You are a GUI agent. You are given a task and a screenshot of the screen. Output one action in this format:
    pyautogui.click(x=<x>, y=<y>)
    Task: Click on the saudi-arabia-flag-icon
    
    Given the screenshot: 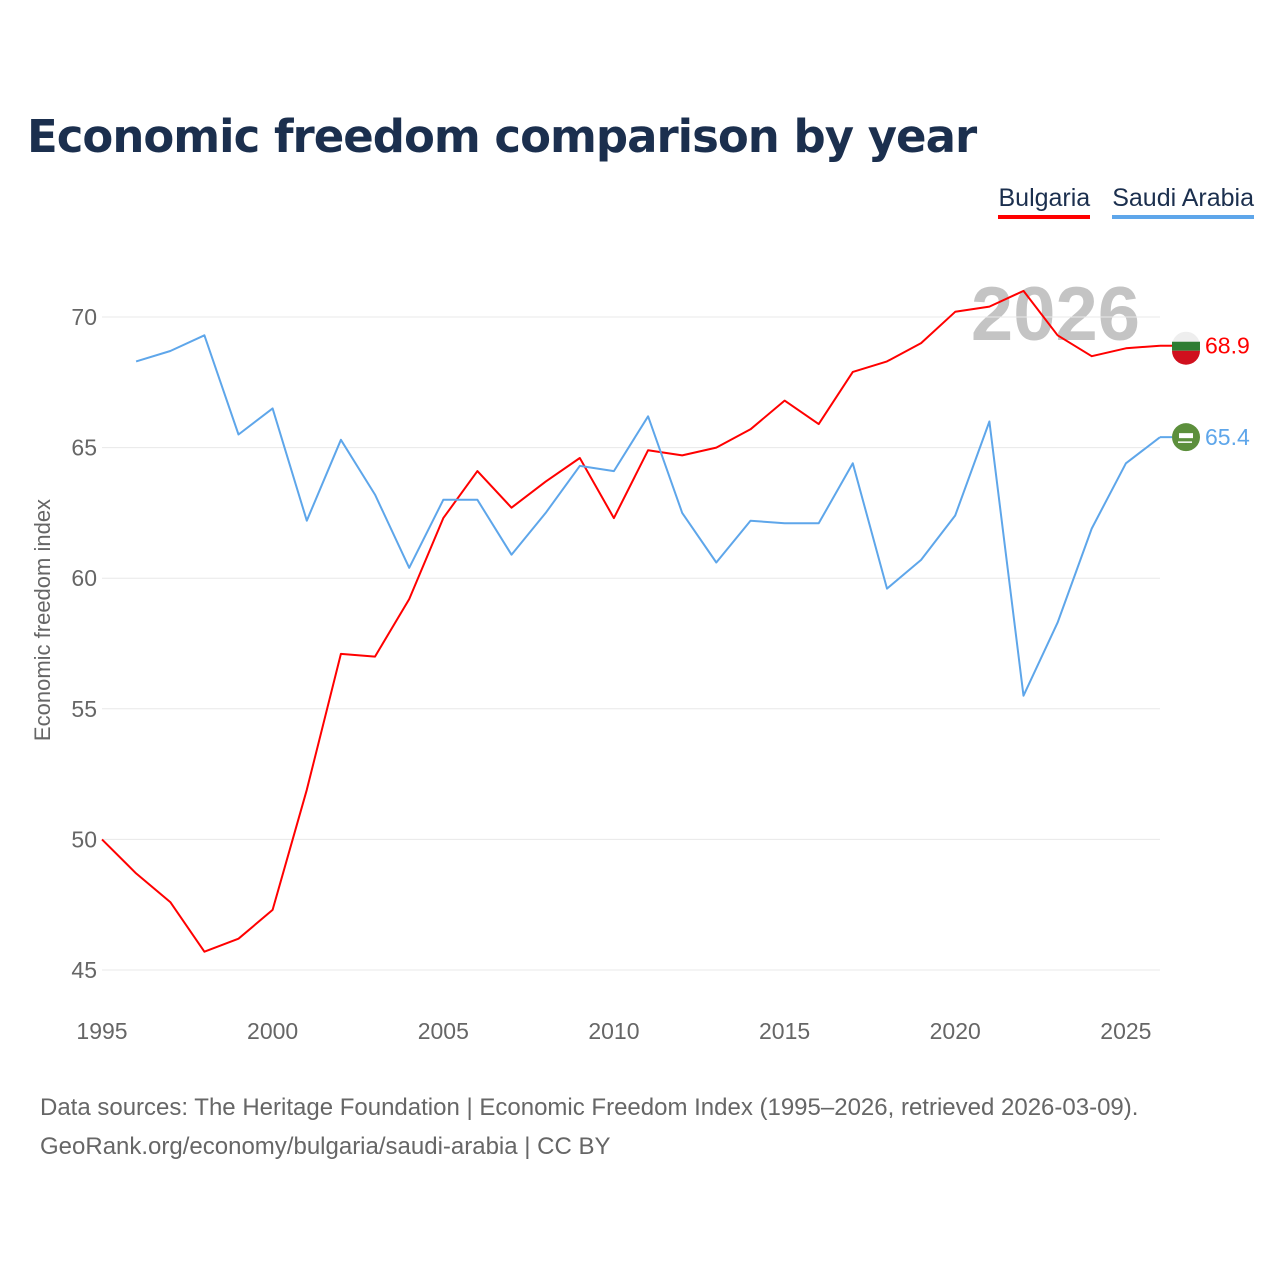 What is the action you would take?
    pyautogui.click(x=1186, y=437)
    